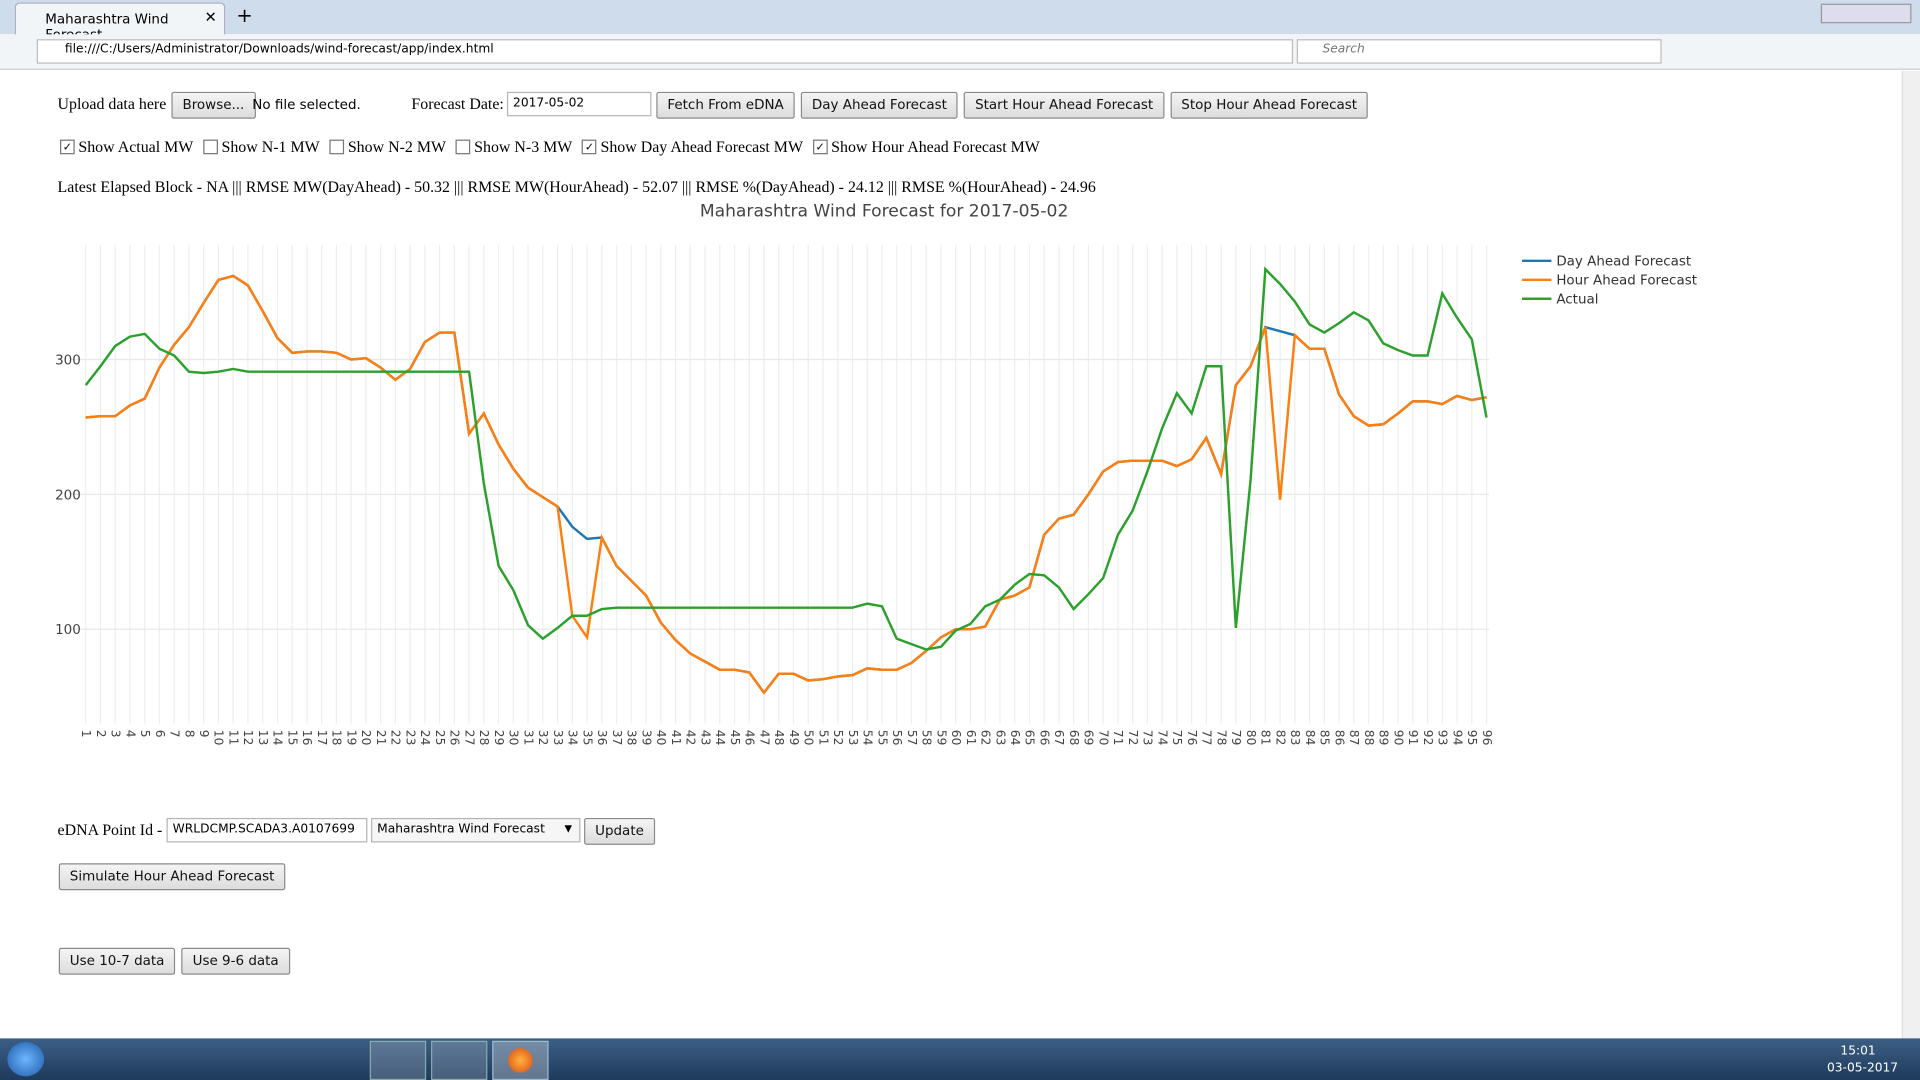  I want to click on x-tick-label: 15, so click(292, 738).